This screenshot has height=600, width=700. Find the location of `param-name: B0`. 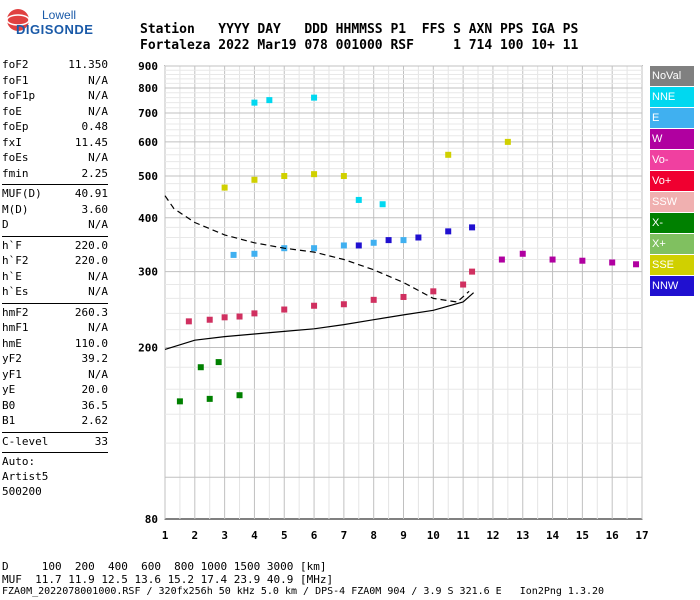

param-name: B0 is located at coordinates (9, 405).